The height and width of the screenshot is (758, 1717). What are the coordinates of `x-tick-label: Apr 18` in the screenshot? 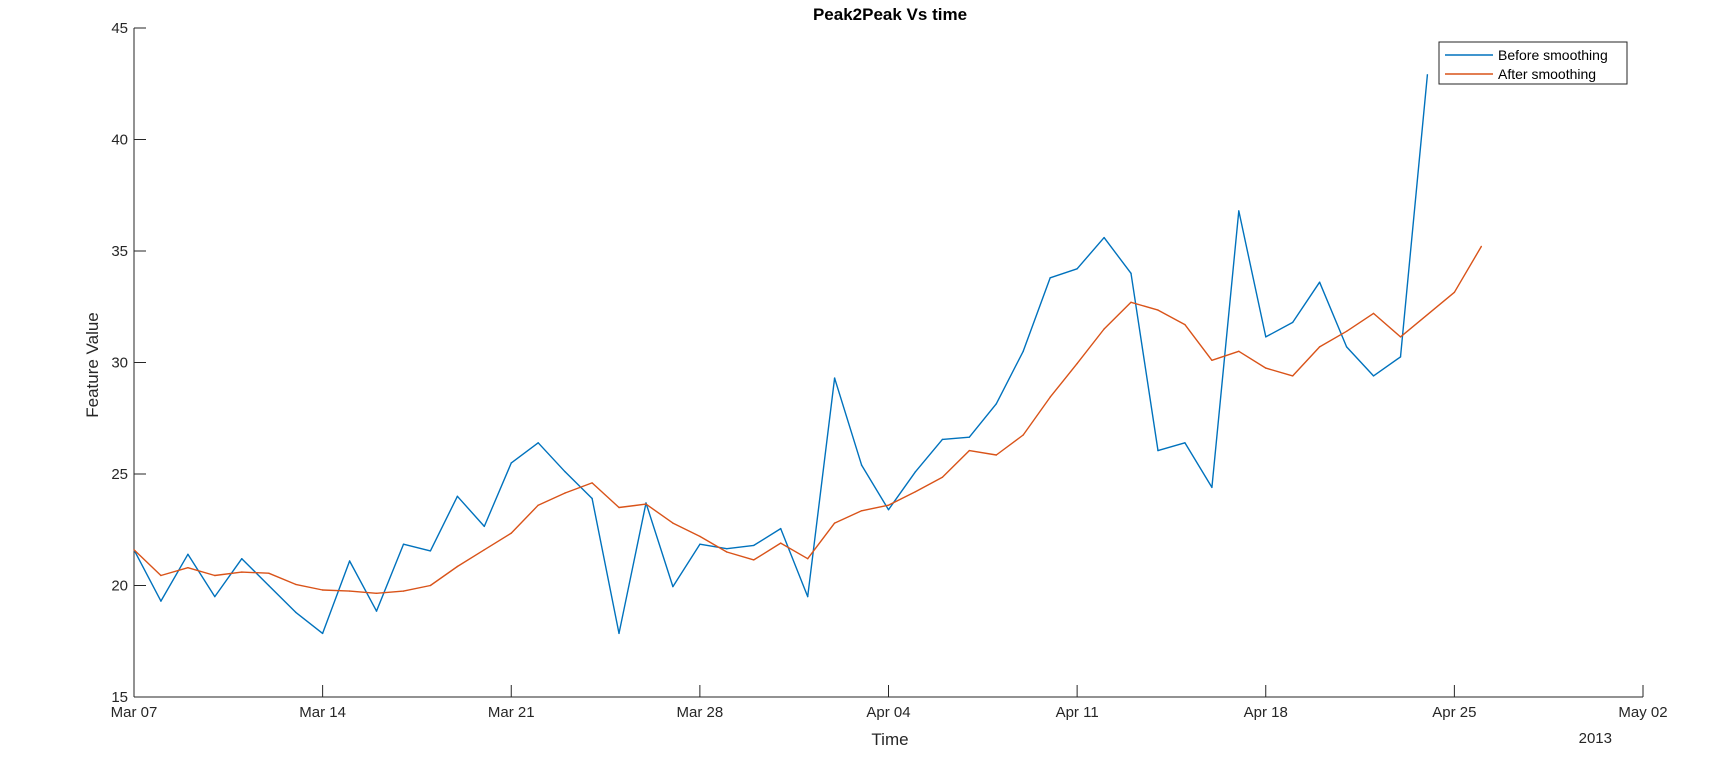 It's located at (1266, 712).